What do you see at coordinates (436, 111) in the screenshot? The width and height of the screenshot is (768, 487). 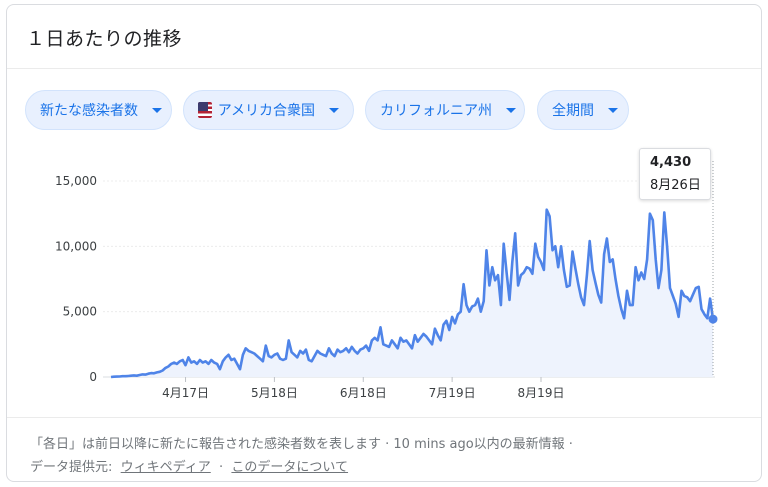 I see `region-dropdown-label: カリフォルニア州` at bounding box center [436, 111].